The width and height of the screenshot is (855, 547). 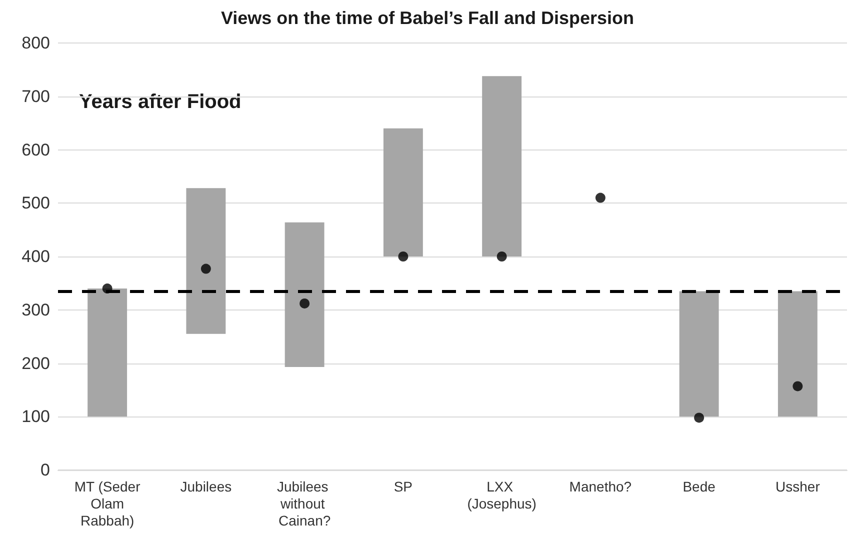 What do you see at coordinates (798, 486) in the screenshot?
I see `x-tick-label: Ussher` at bounding box center [798, 486].